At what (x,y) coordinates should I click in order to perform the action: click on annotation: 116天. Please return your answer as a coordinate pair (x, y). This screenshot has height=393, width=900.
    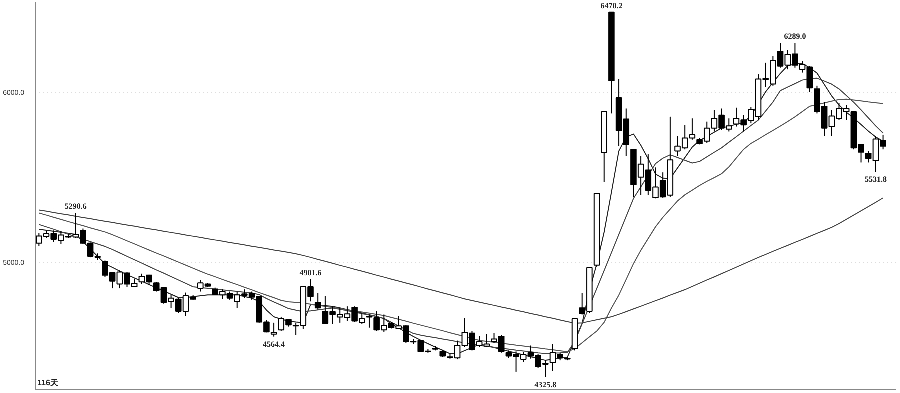
    Looking at the image, I should click on (49, 383).